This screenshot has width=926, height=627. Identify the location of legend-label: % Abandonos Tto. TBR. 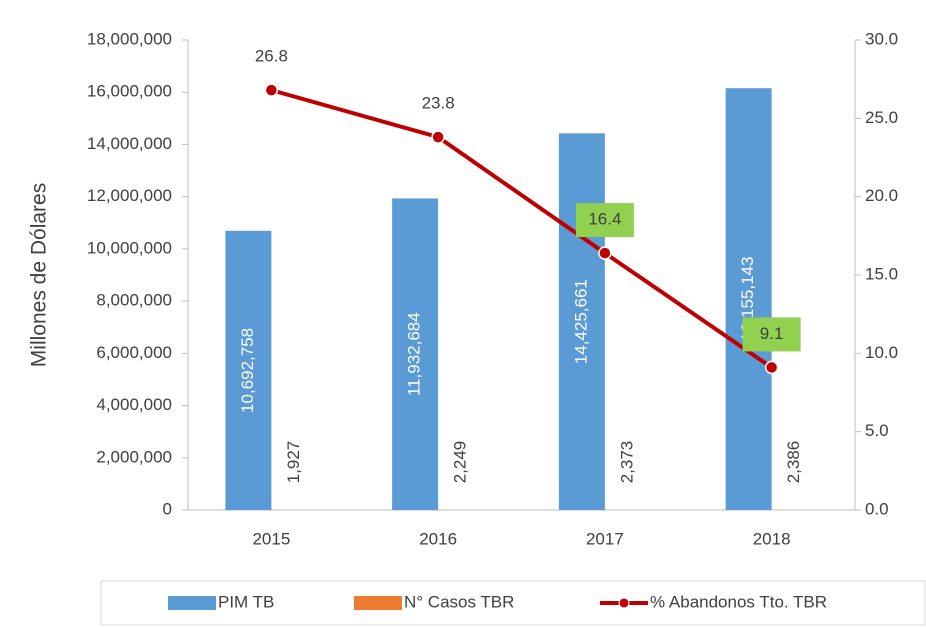
(738, 601).